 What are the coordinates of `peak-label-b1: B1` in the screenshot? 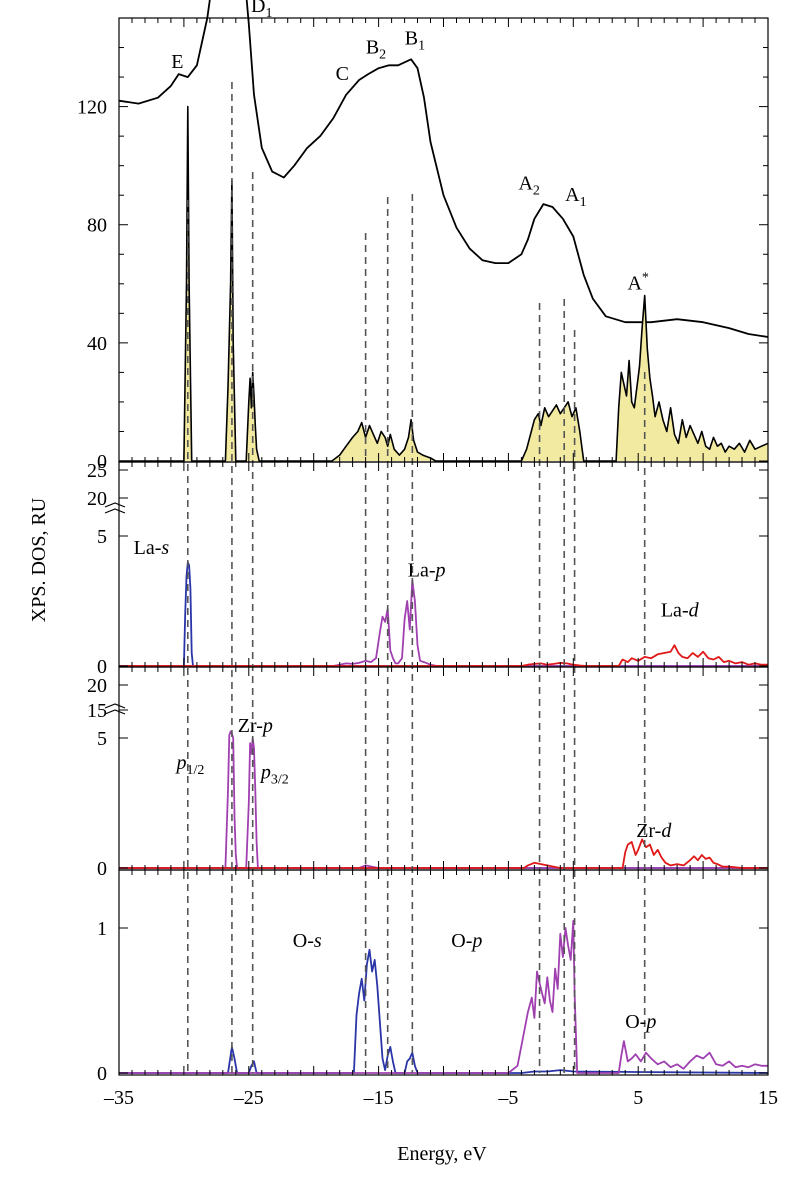 It's located at (415, 41).